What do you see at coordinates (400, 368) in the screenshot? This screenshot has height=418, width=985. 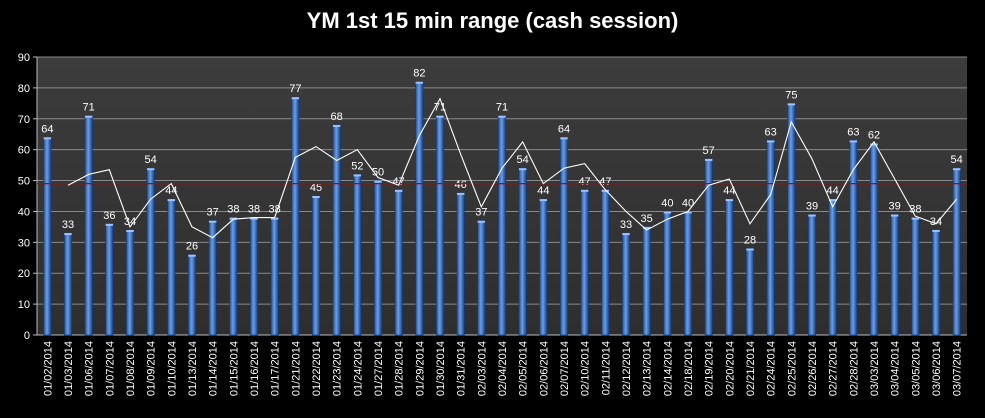 I see `x-tick-label: 01/28/2014` at bounding box center [400, 368].